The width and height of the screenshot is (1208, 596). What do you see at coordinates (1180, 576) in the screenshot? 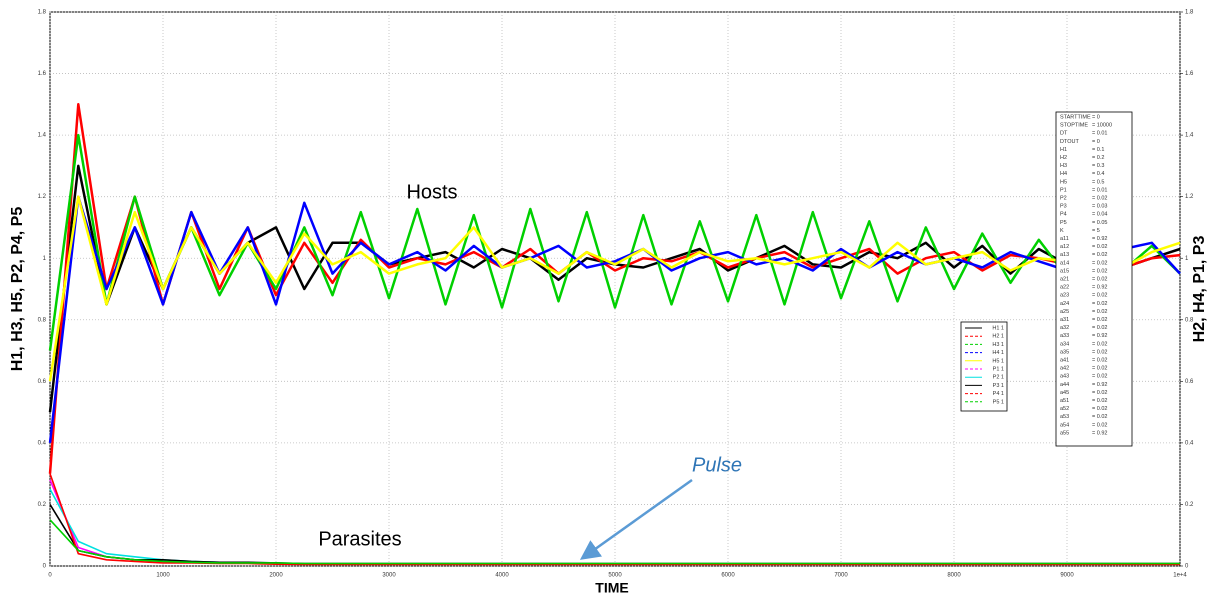
I see `x-tick-label: 1e+4` at bounding box center [1180, 576].